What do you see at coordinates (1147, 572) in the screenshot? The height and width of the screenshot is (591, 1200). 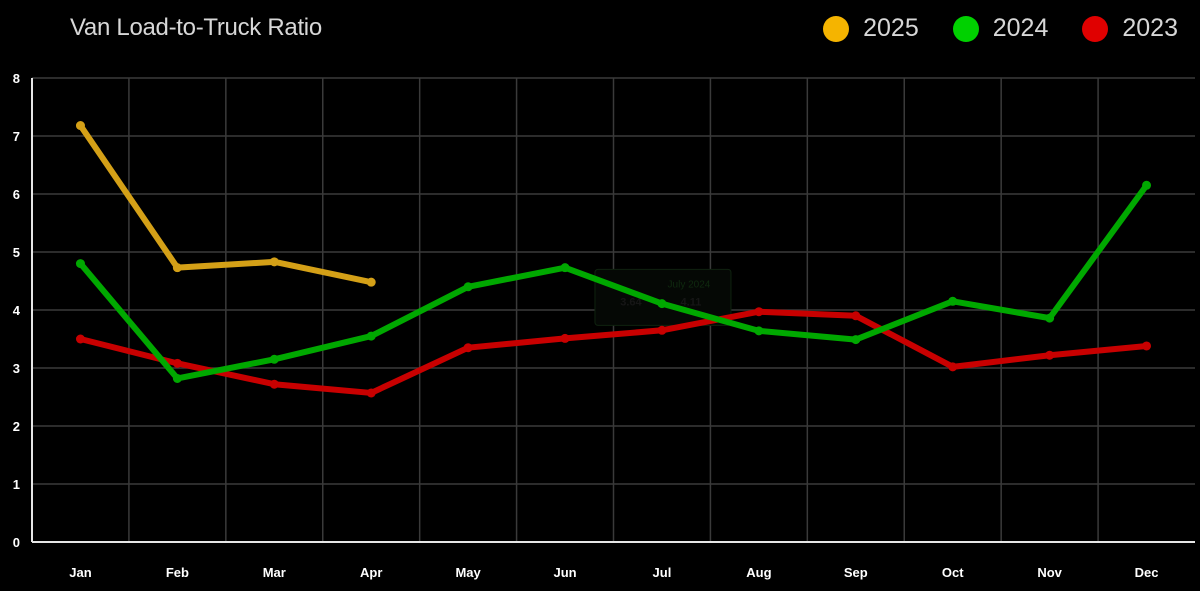 I see `x-tick-label: Dec` at bounding box center [1147, 572].